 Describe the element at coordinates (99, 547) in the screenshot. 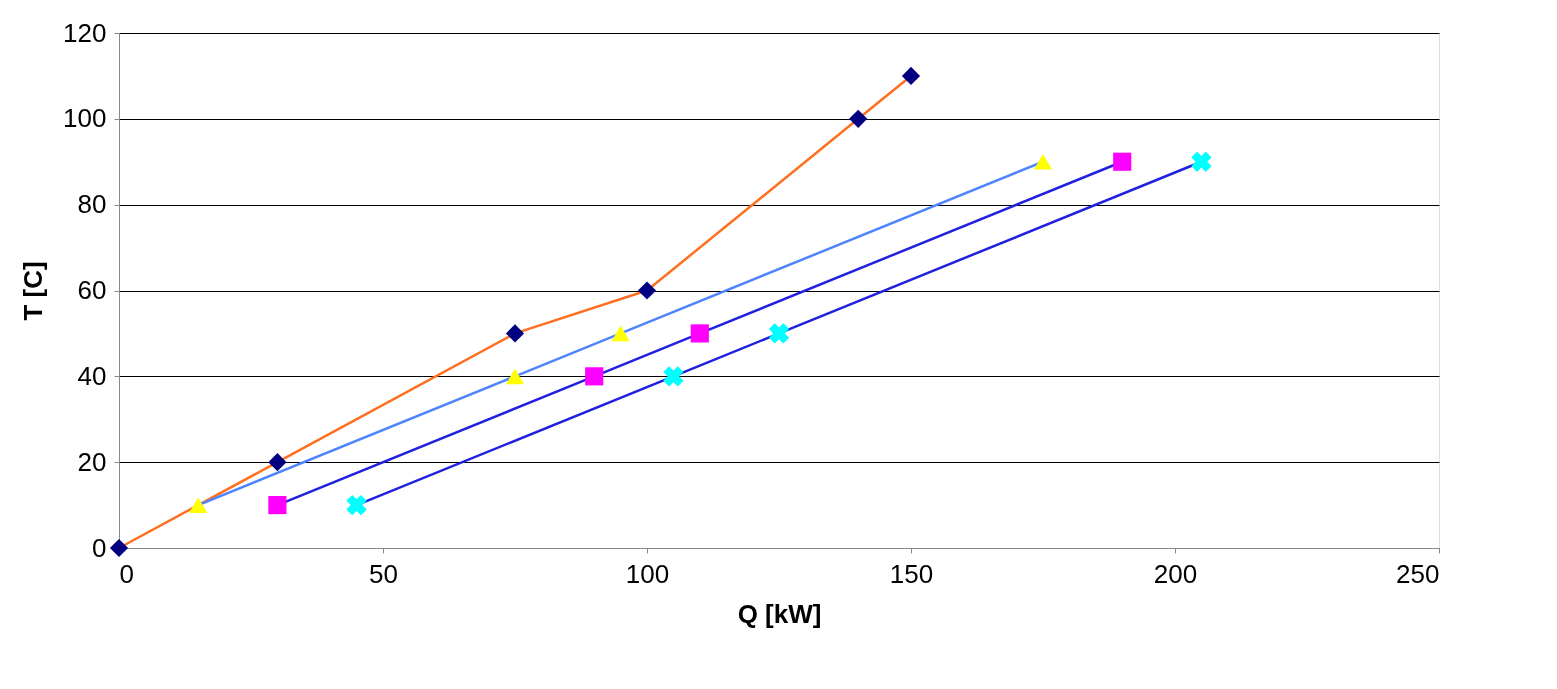

I see `y-tick-label: 0` at that location.